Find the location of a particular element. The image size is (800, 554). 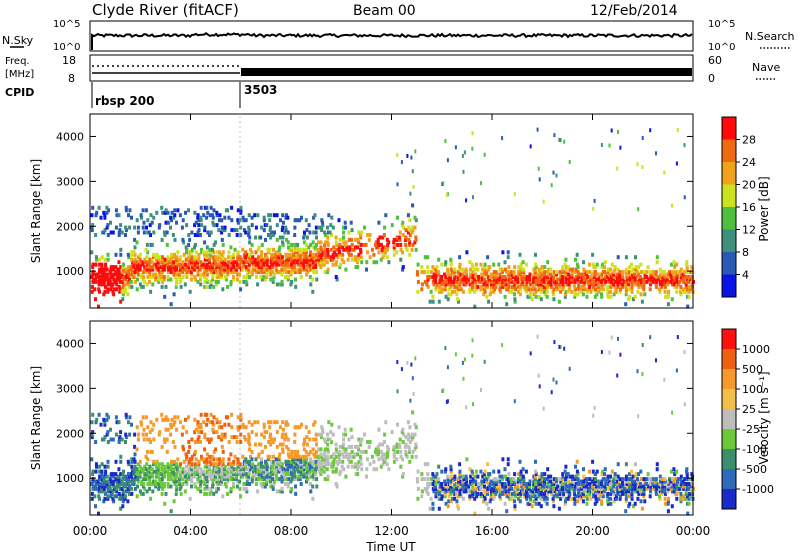

nsearch-tick-low: 10^0 is located at coordinates (721, 47).